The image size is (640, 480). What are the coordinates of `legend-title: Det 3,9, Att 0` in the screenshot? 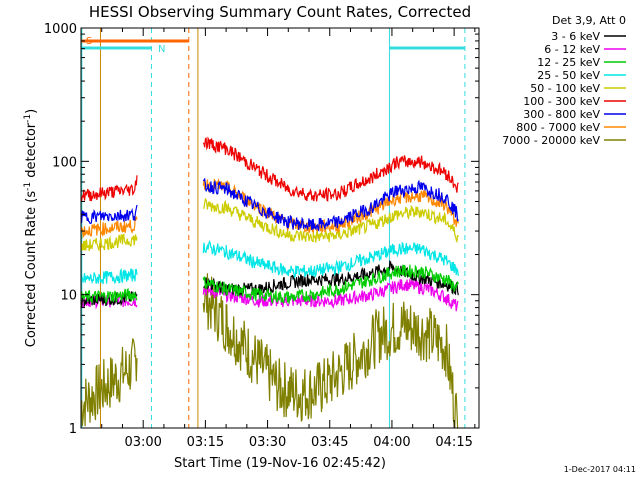 It's located at (589, 20).